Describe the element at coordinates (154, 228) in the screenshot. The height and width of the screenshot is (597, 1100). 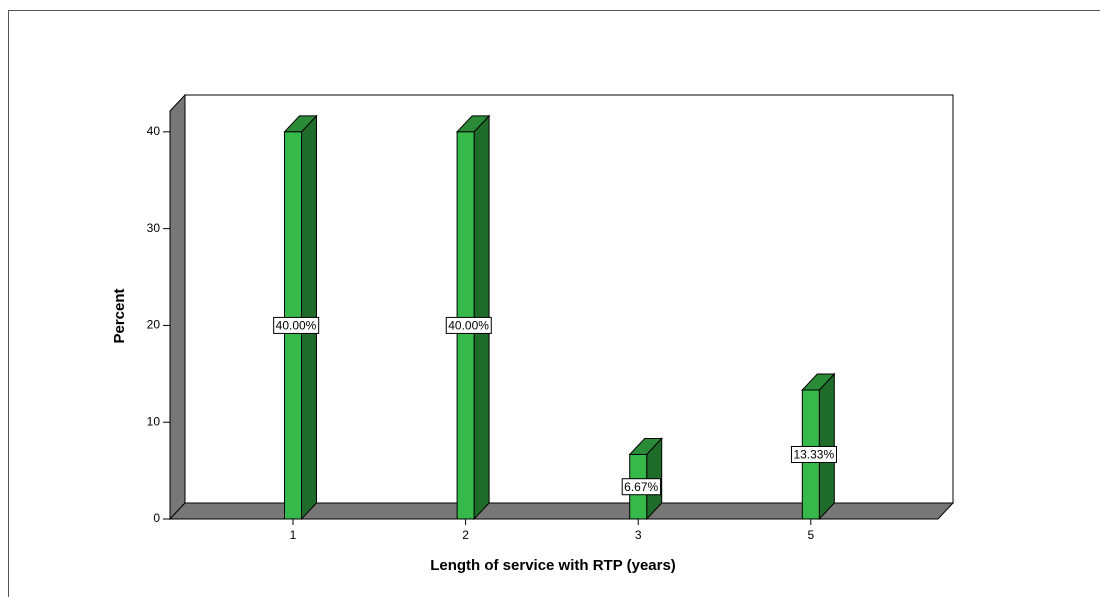
I see `y-tick-label: 30` at that location.